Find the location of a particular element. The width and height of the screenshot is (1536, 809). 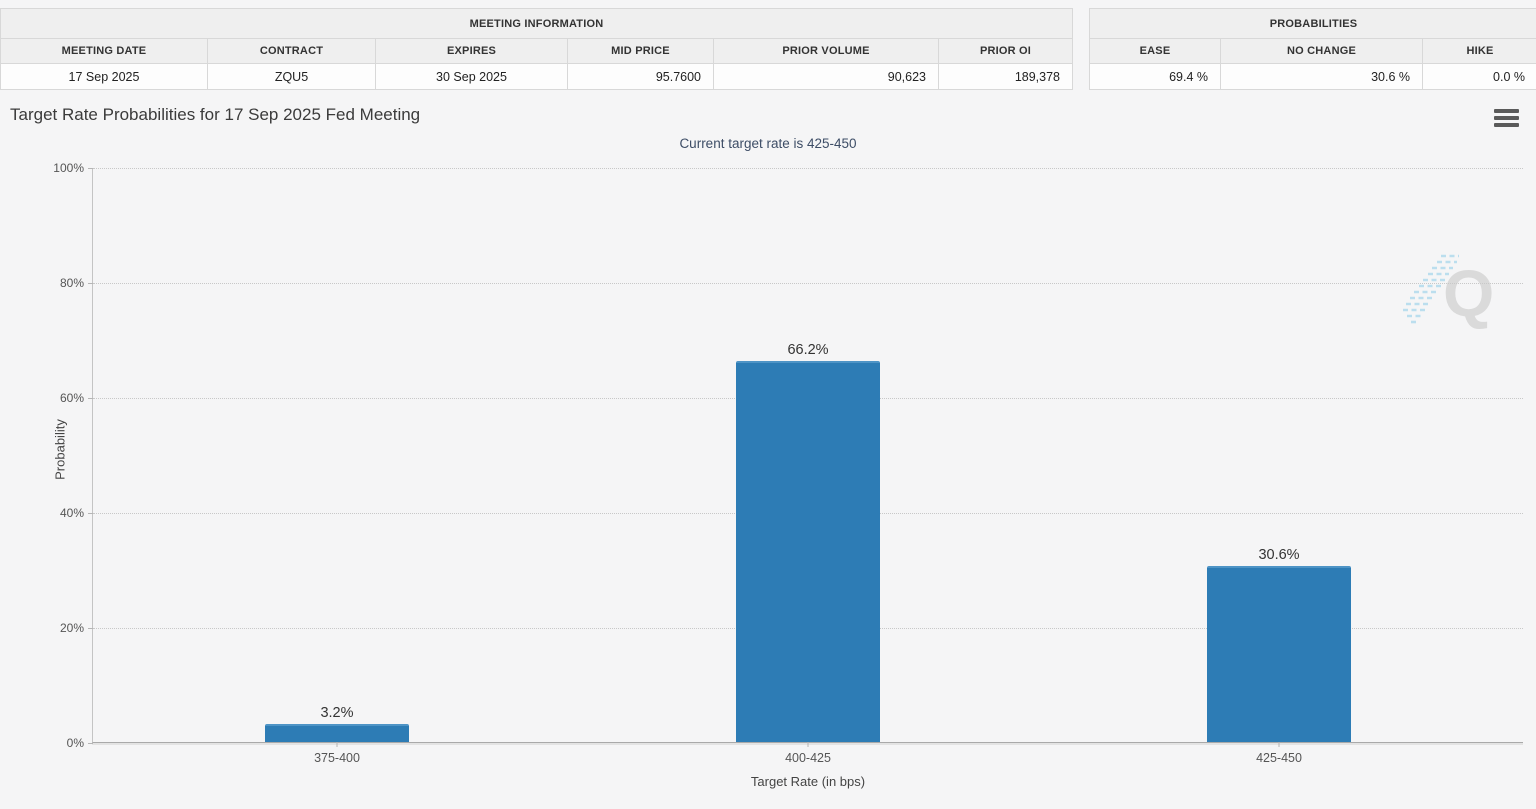

x-axis-label: Target Rate (in bps) is located at coordinates (808, 781).